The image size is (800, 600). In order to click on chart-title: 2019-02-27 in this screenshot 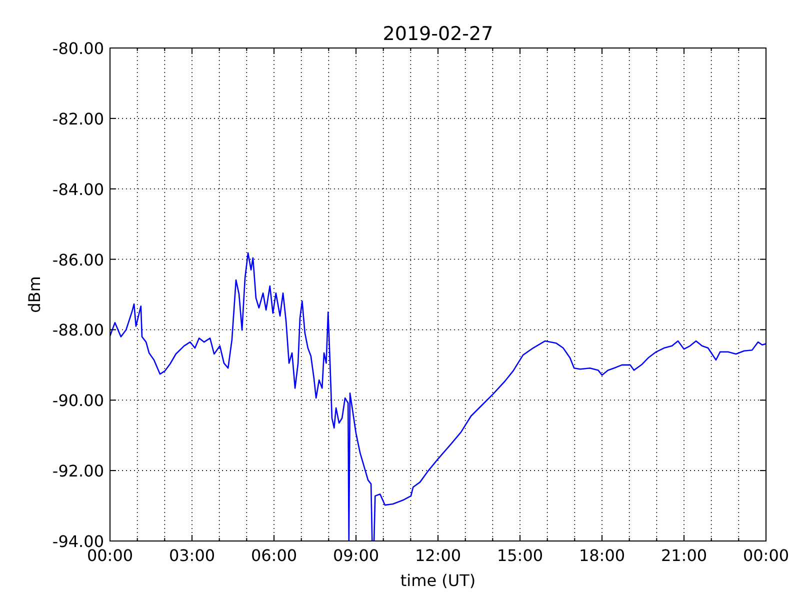, I will do `click(438, 34)`.